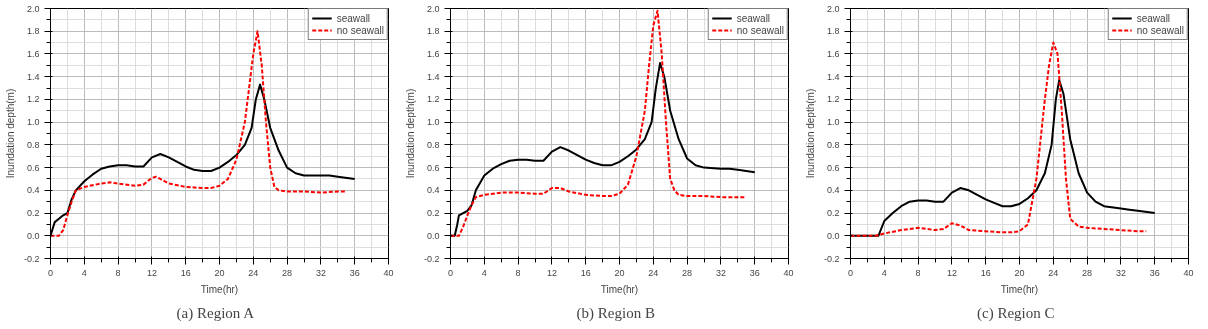  What do you see at coordinates (215, 313) in the screenshot?
I see `text: (a) Region A` at bounding box center [215, 313].